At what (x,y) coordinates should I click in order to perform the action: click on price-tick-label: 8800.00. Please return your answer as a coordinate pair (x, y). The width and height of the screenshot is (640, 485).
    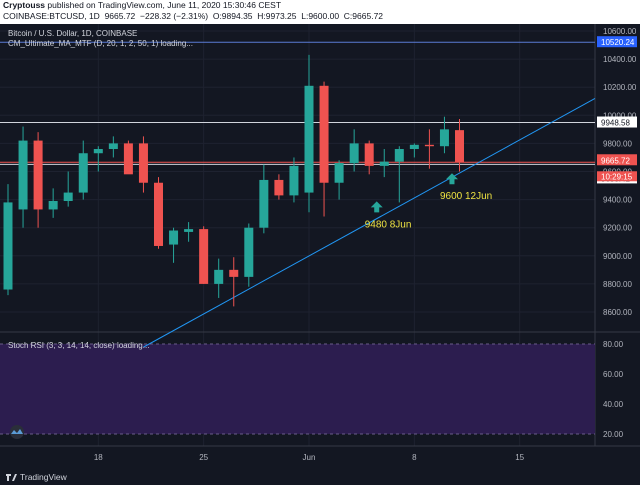
    Looking at the image, I should click on (617, 284).